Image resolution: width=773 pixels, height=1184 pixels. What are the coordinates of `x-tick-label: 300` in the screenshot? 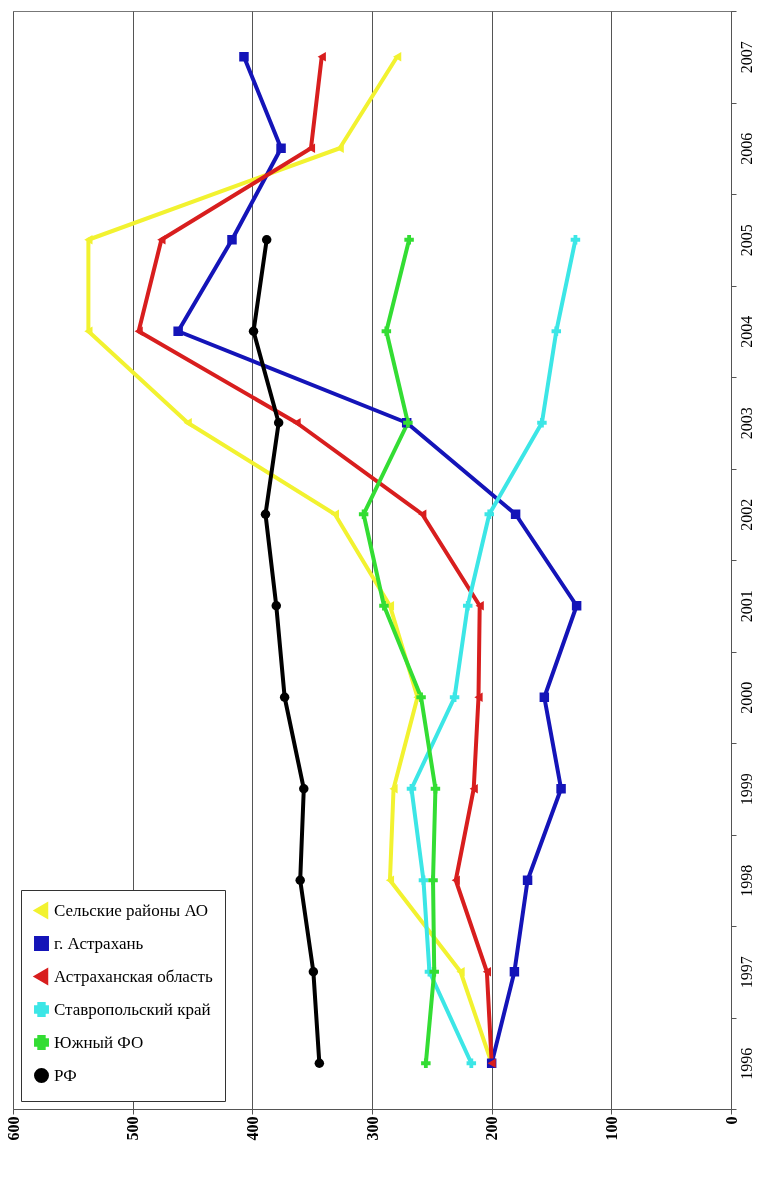 It's located at (372, 1128).